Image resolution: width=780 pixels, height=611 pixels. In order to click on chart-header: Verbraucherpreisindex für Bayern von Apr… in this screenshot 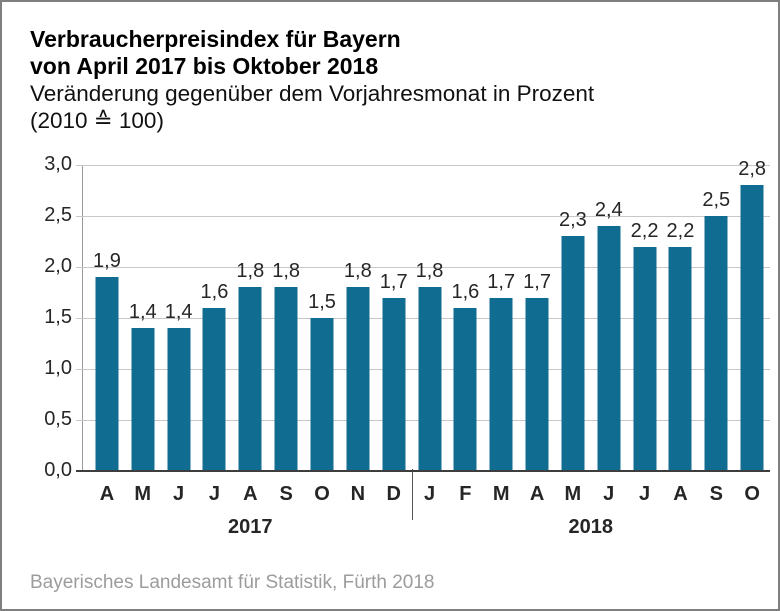, I will do `click(312, 80)`.